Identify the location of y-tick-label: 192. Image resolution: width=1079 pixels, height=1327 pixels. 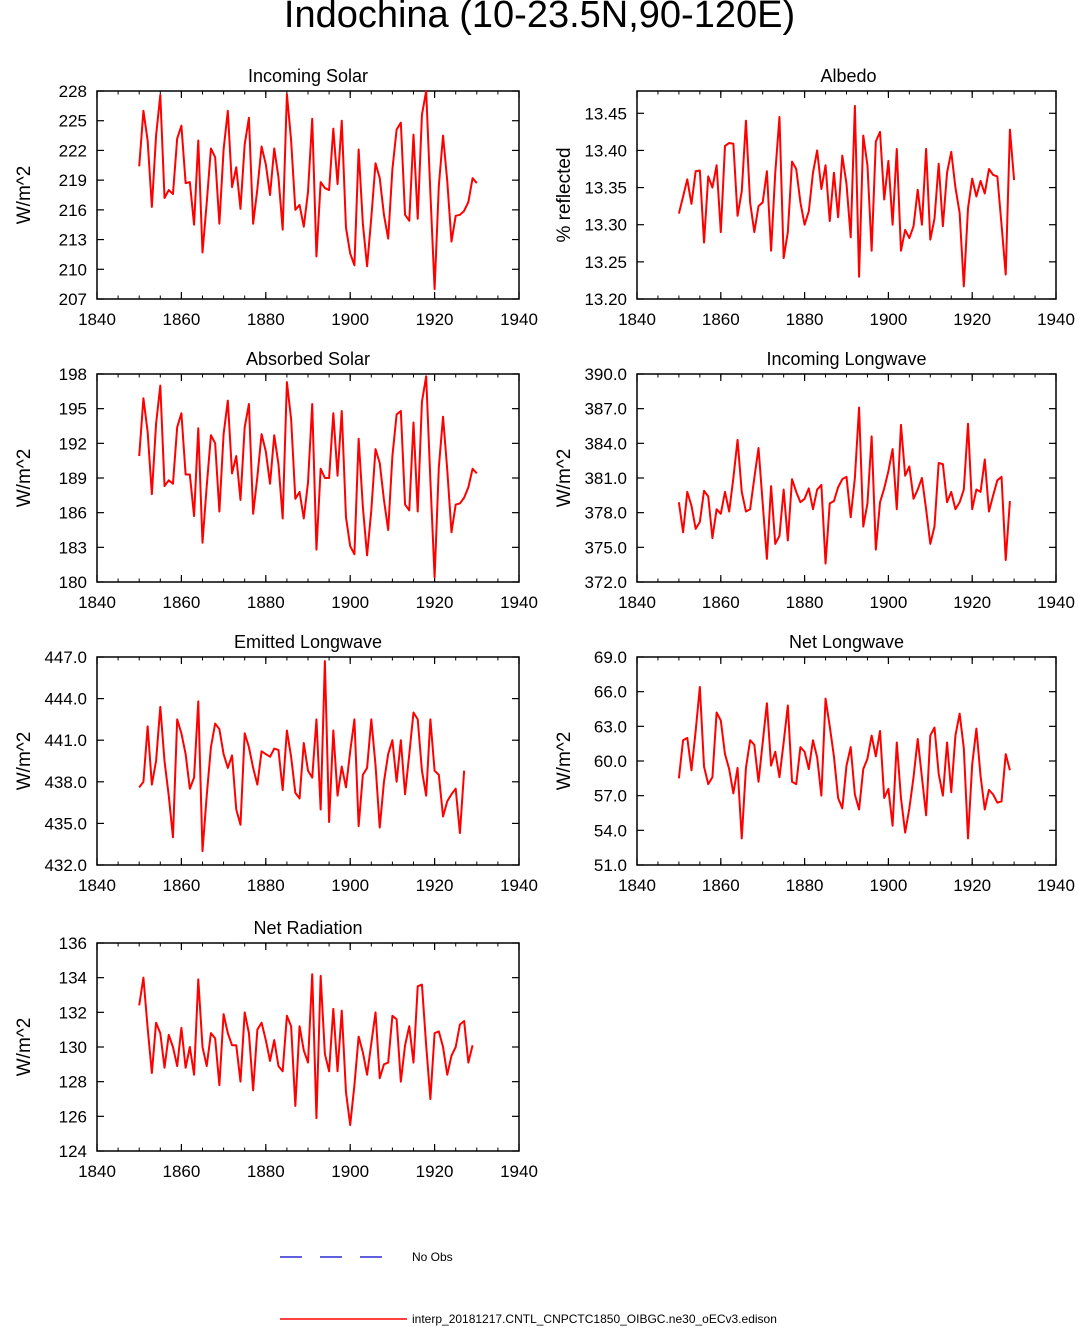
(73, 443).